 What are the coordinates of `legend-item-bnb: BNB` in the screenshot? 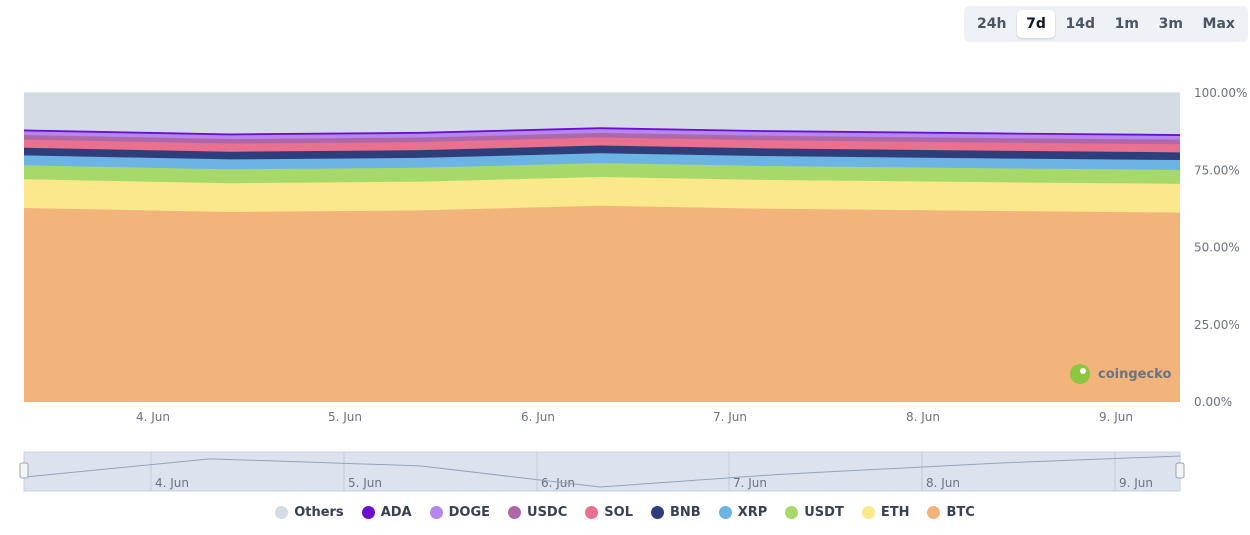 It's located at (675, 512).